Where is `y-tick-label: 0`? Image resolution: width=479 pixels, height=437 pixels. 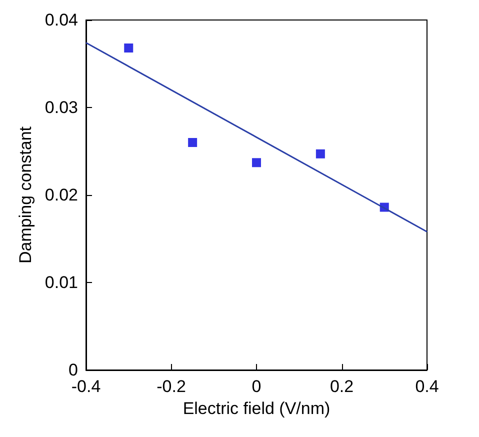
y-tick-label: 0 is located at coordinates (73, 370).